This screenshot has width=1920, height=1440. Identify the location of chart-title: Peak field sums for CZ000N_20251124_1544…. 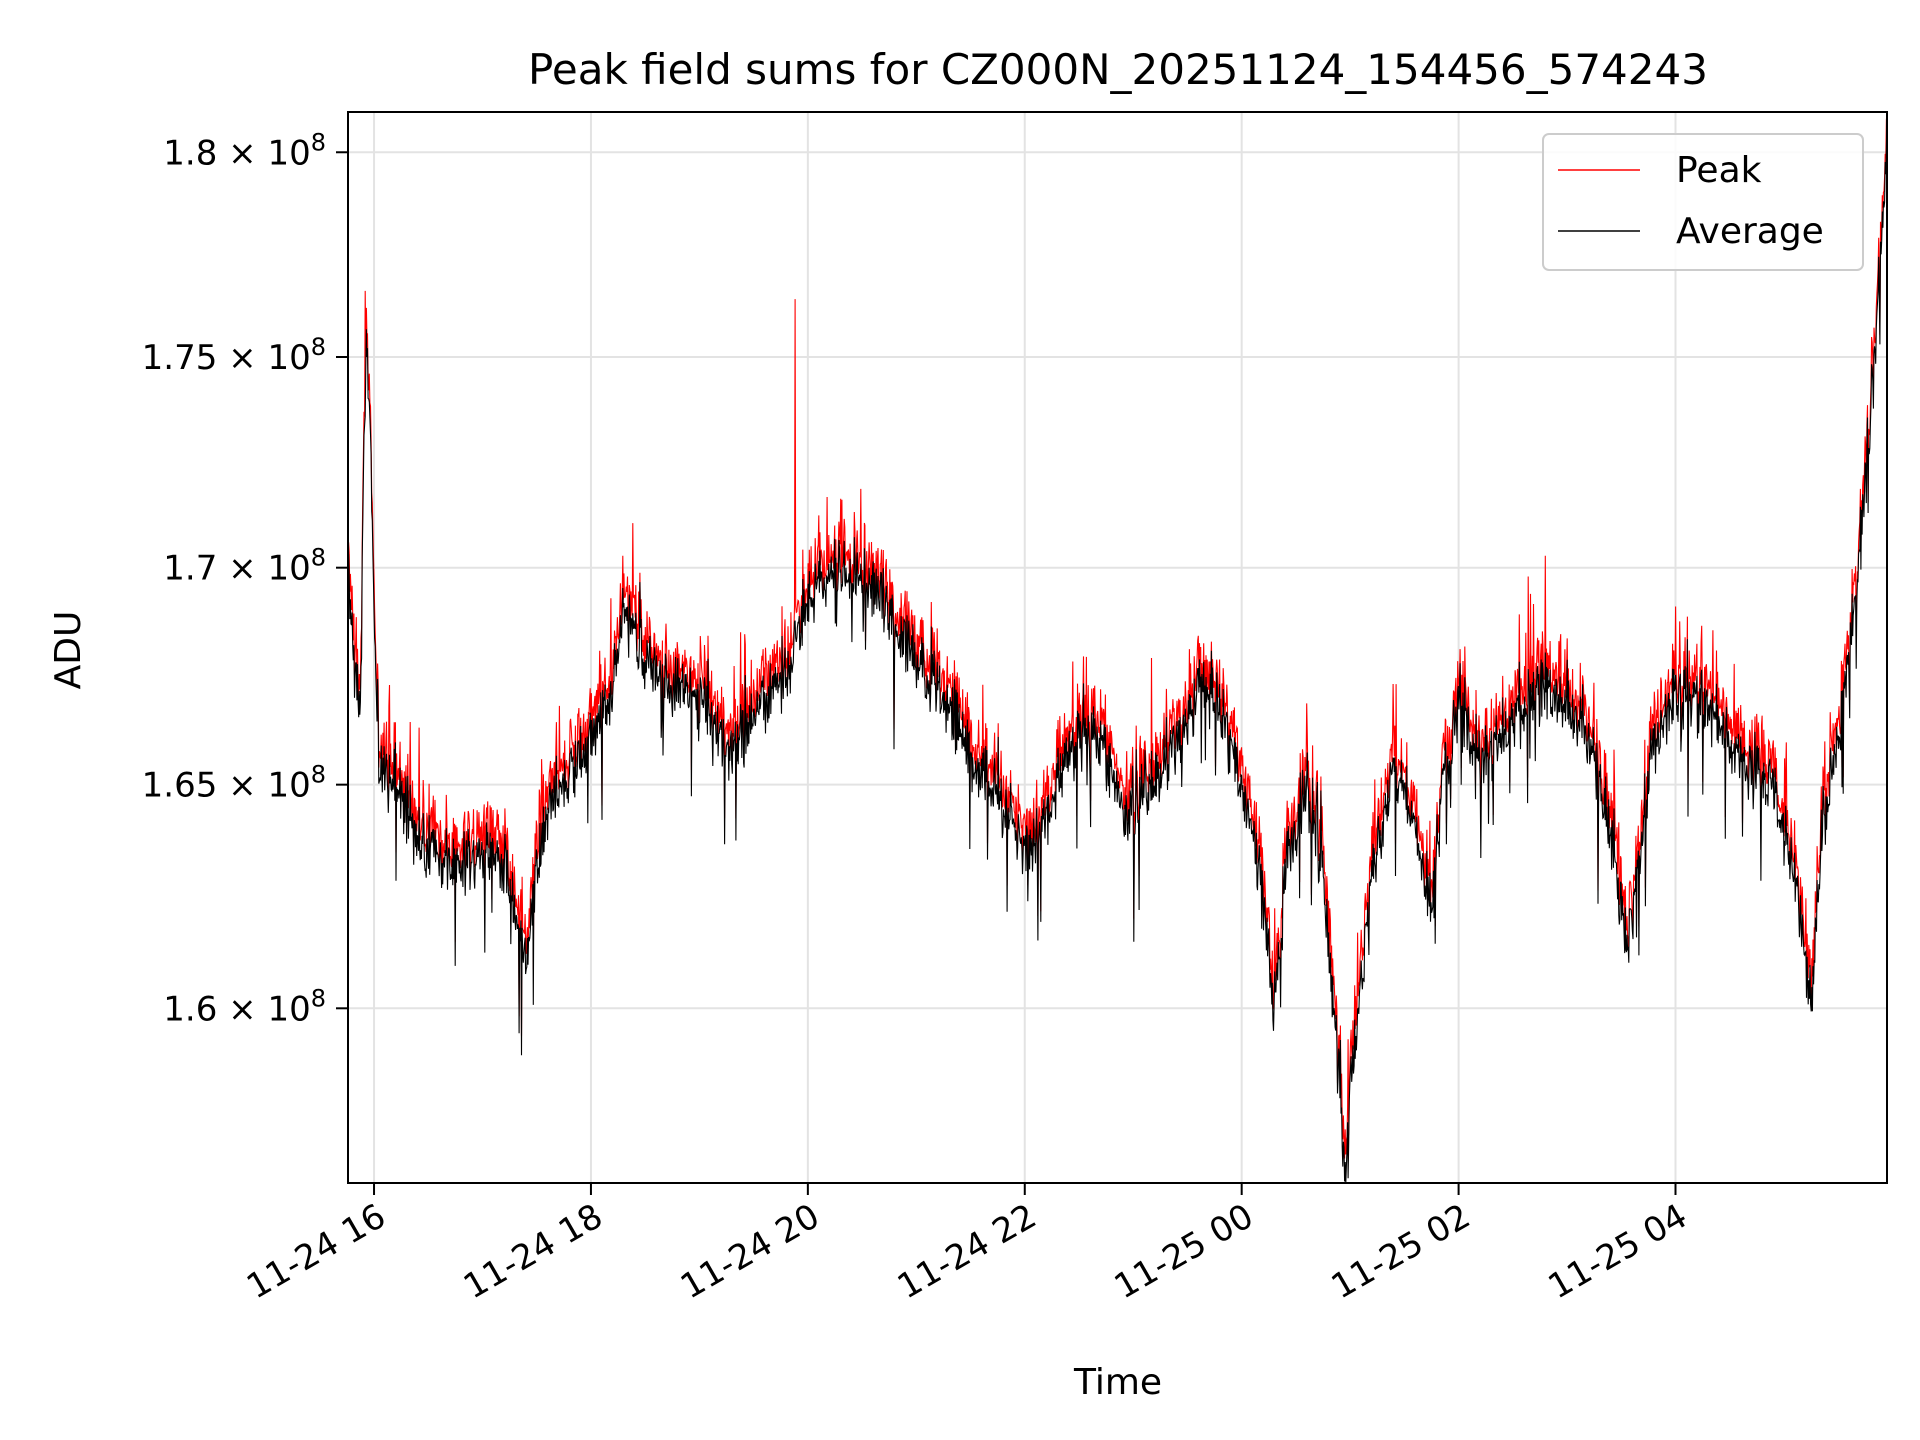
(1118, 69).